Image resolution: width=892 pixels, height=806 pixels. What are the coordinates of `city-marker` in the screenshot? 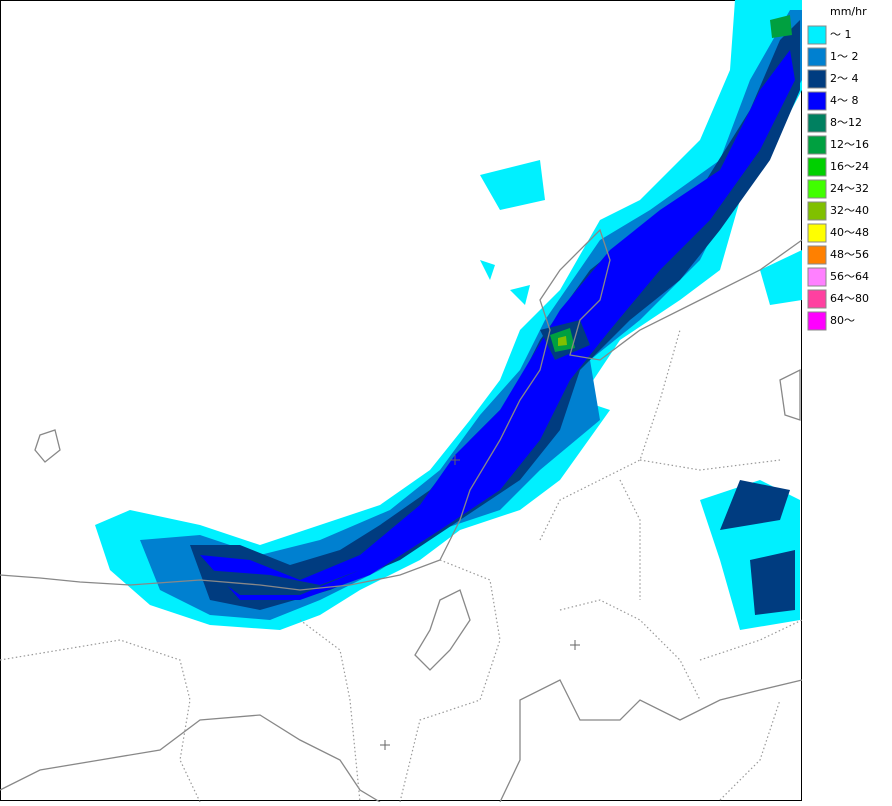 It's located at (480, 602).